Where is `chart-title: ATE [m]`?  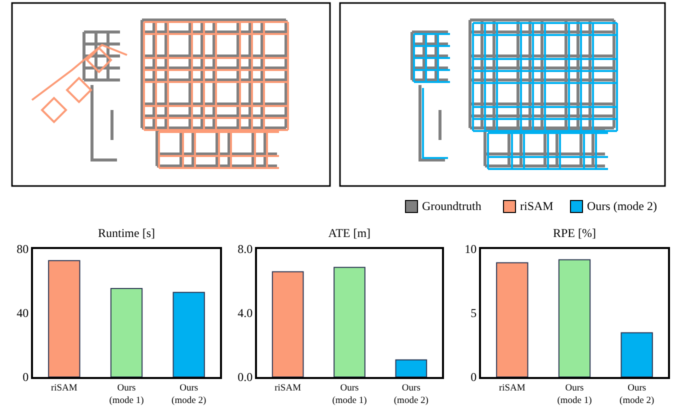 chart-title: ATE [m] is located at coordinates (349, 233).